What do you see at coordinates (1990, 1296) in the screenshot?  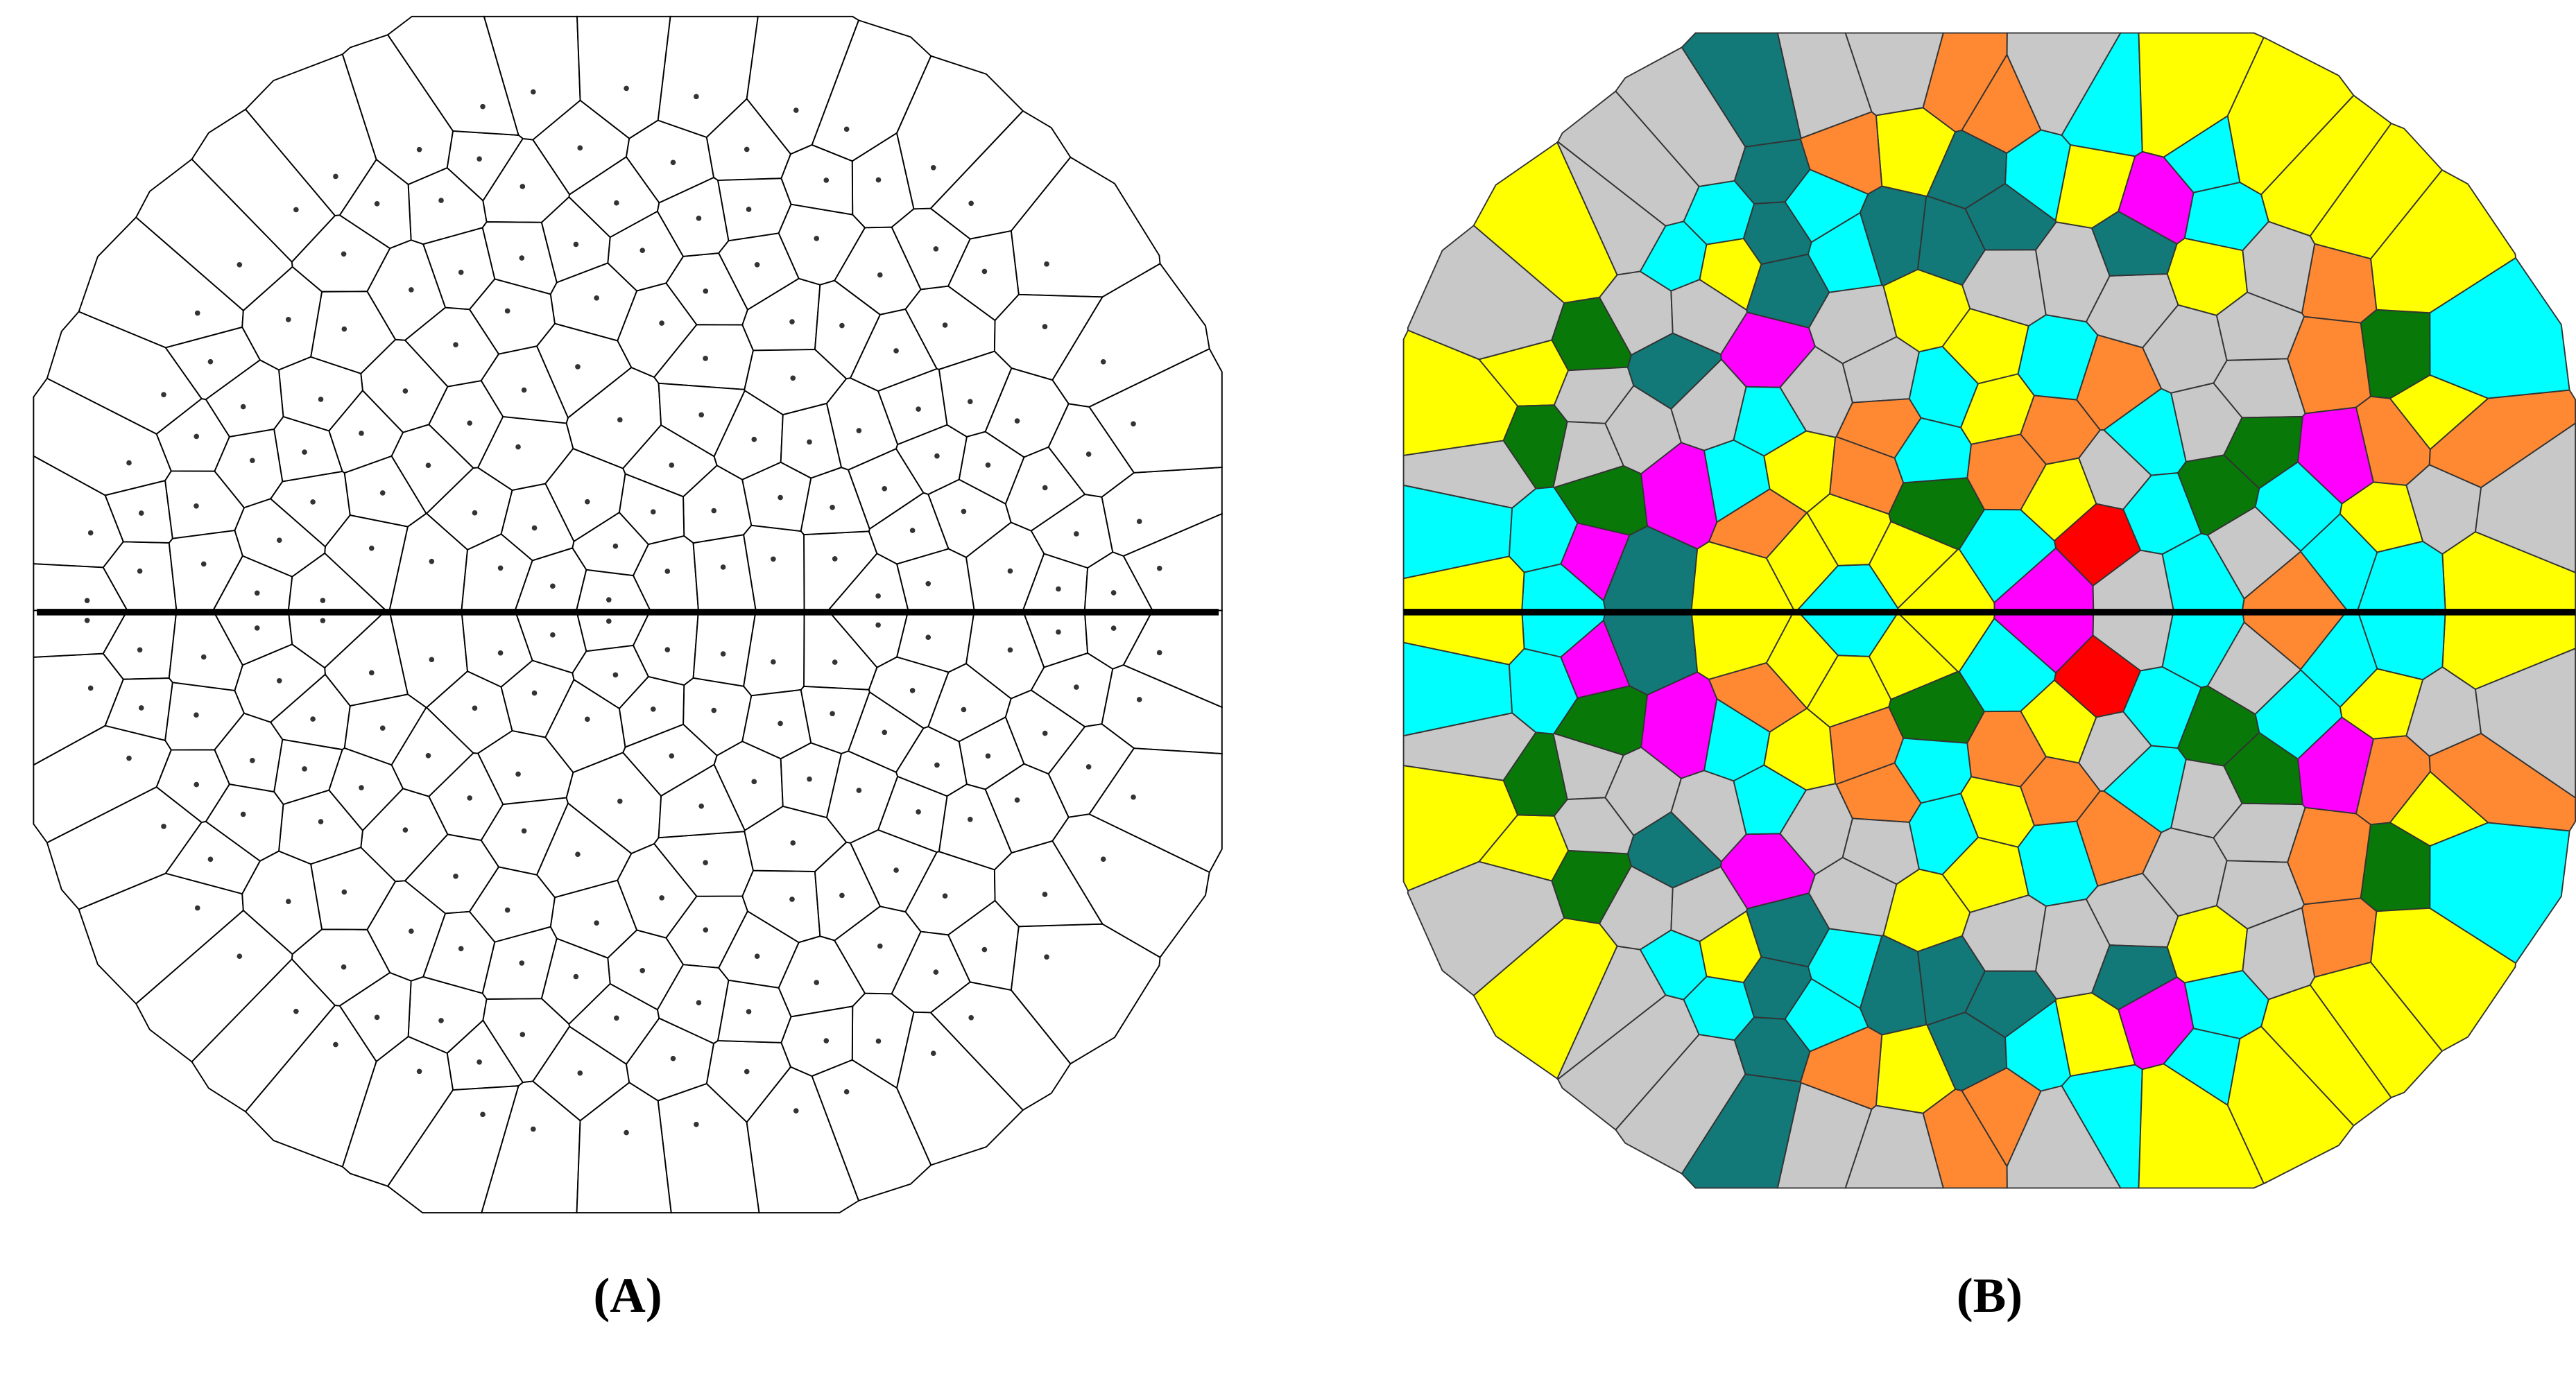 I see `panel-label: (B)` at bounding box center [1990, 1296].